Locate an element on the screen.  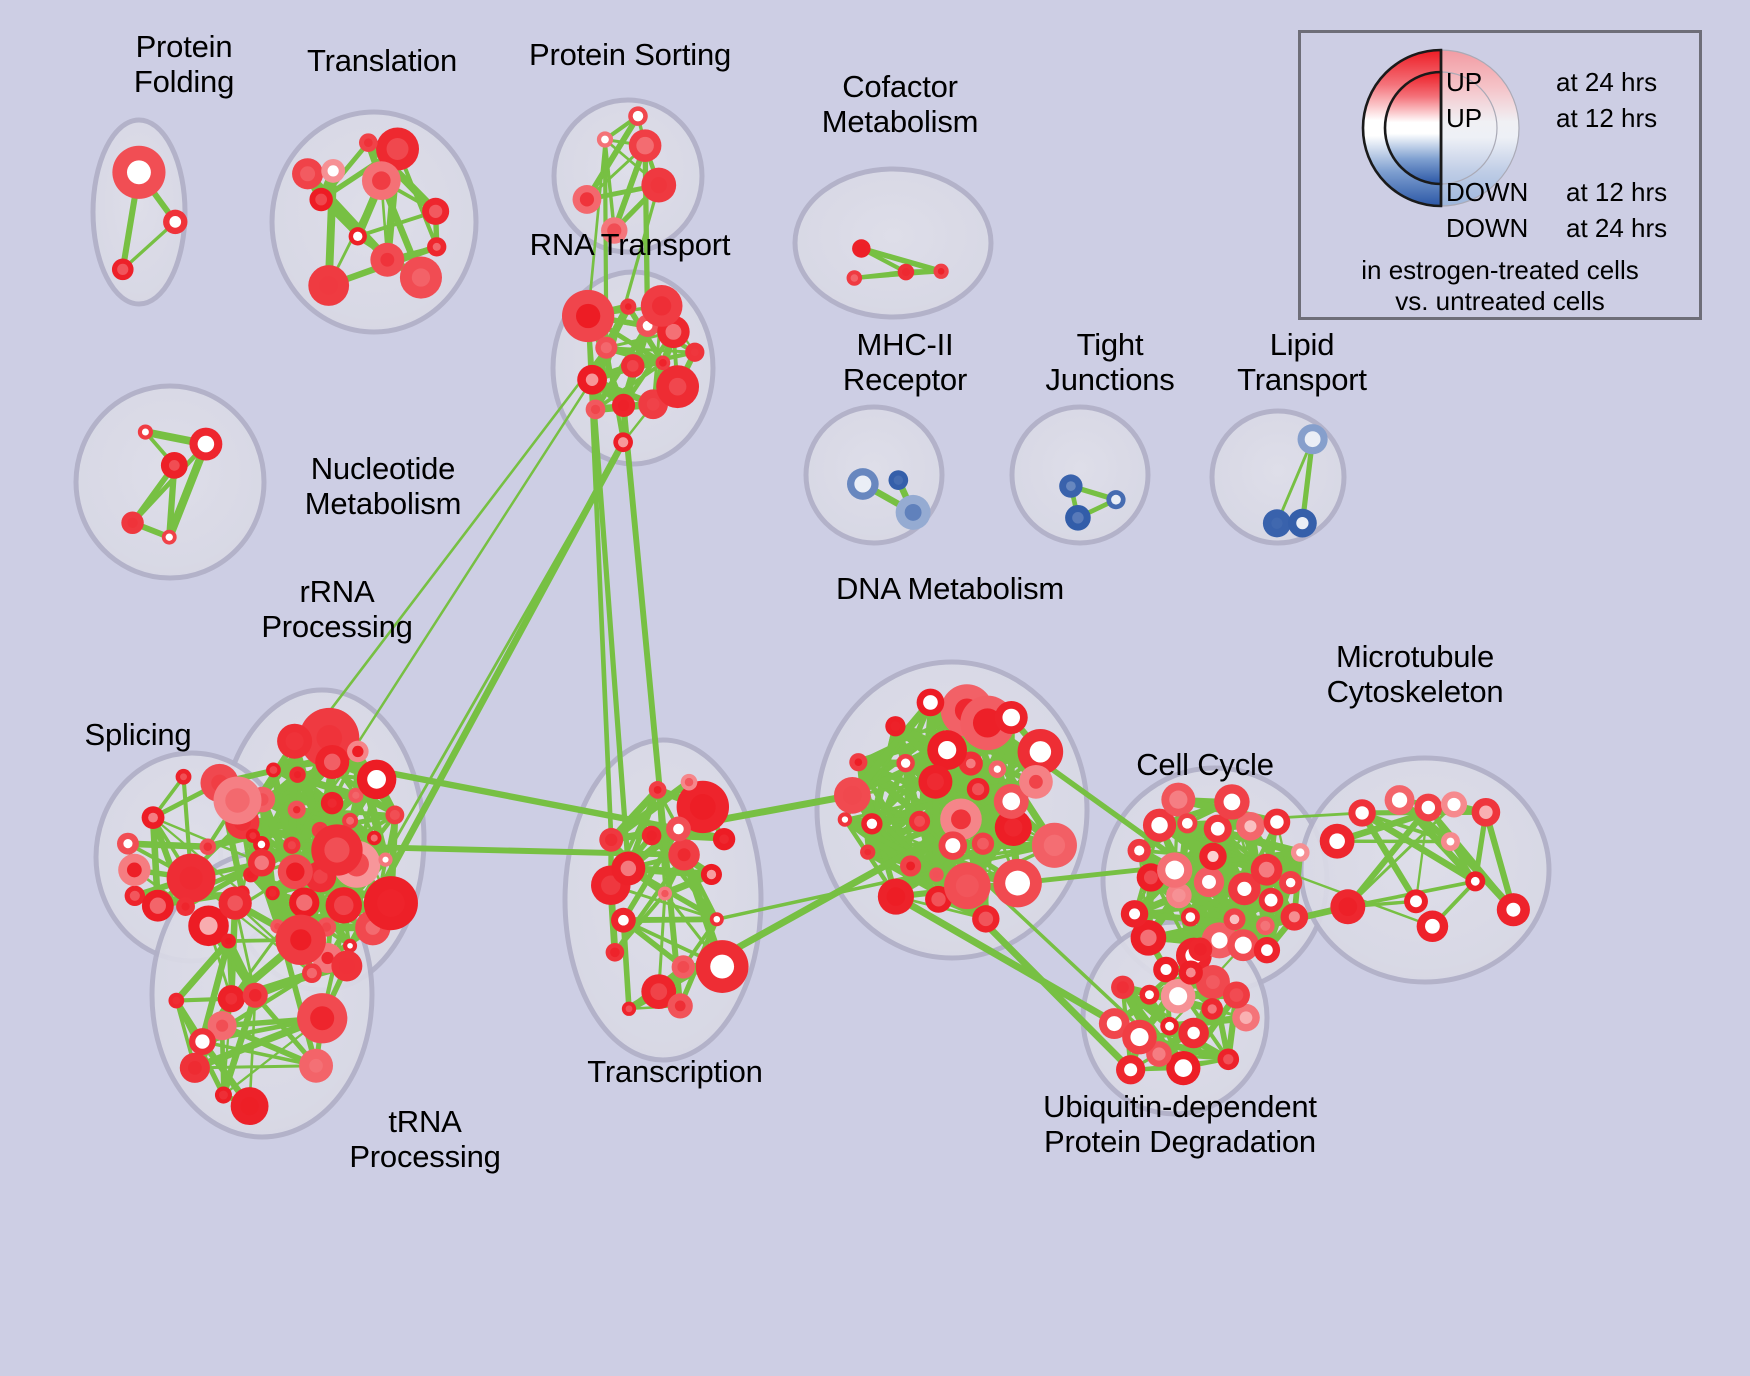
cluster-label-dna-metabolism: DNA Metabolism is located at coordinates (950, 588).